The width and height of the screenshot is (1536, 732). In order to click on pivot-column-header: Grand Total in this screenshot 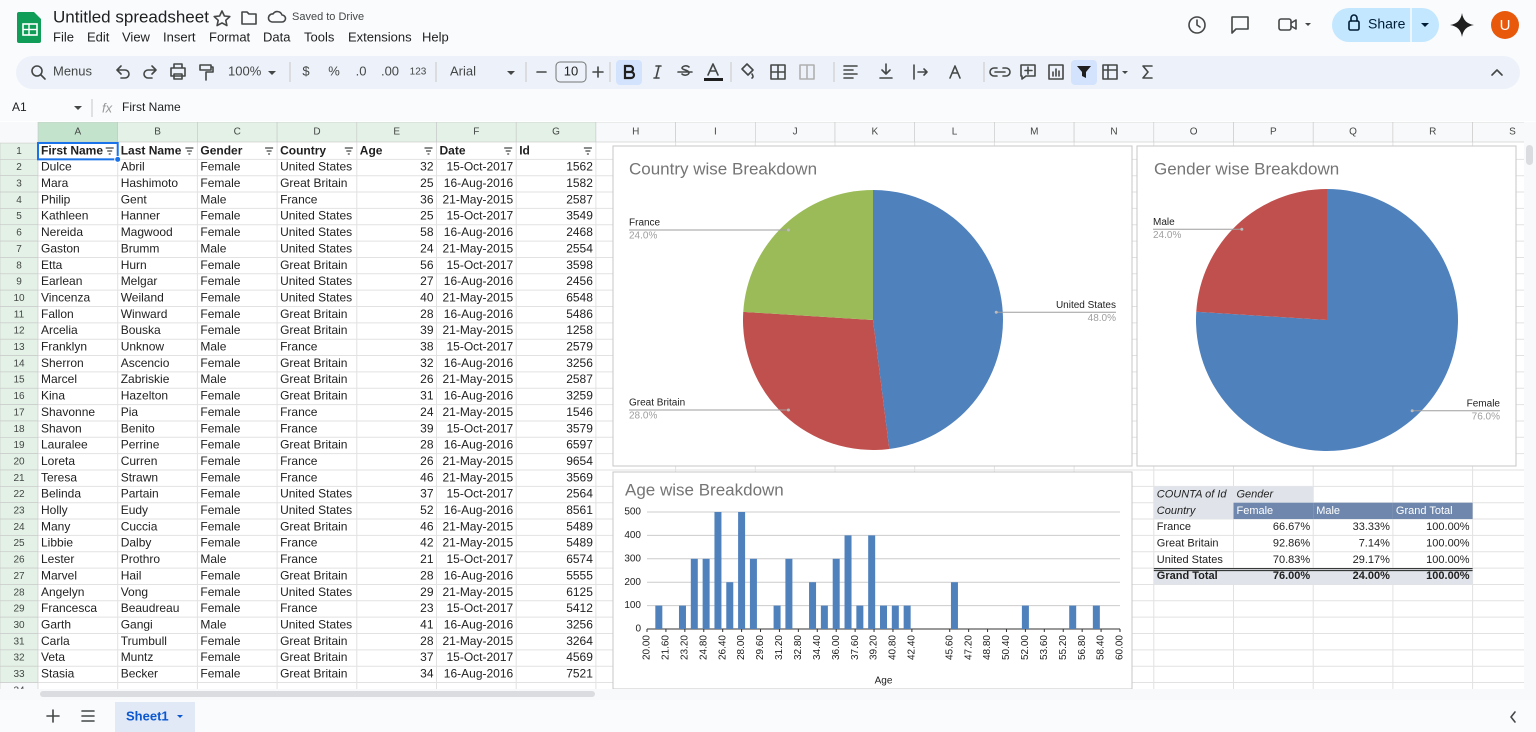, I will do `click(1424, 511)`.